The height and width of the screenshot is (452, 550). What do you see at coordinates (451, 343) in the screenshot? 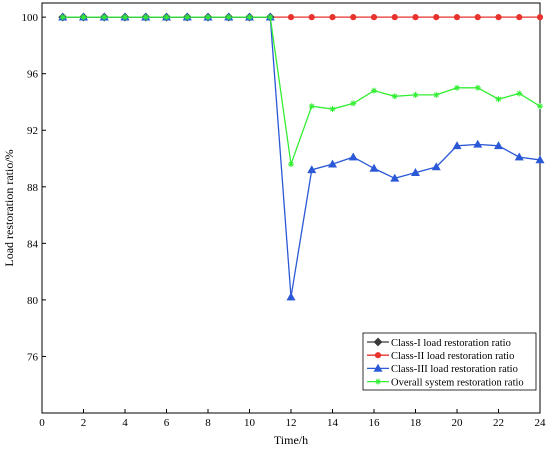
I see `legend-label: Class-I load restoration ratio` at bounding box center [451, 343].